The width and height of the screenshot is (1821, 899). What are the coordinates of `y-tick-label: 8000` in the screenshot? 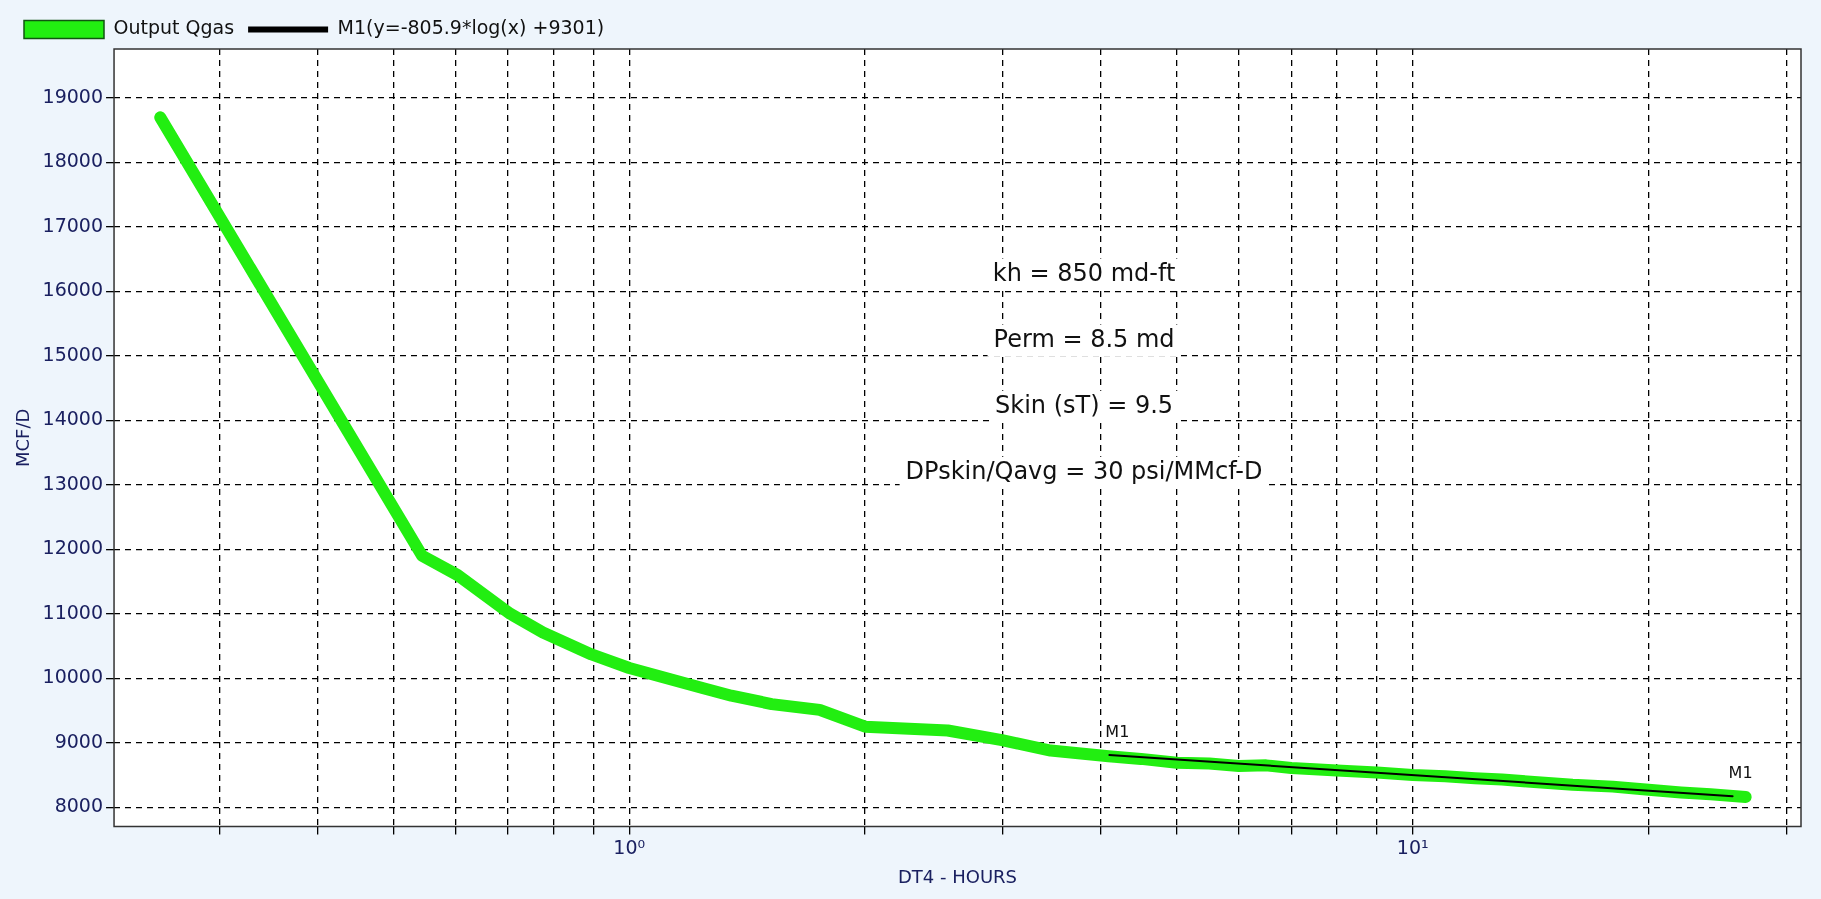 It's located at (79, 805).